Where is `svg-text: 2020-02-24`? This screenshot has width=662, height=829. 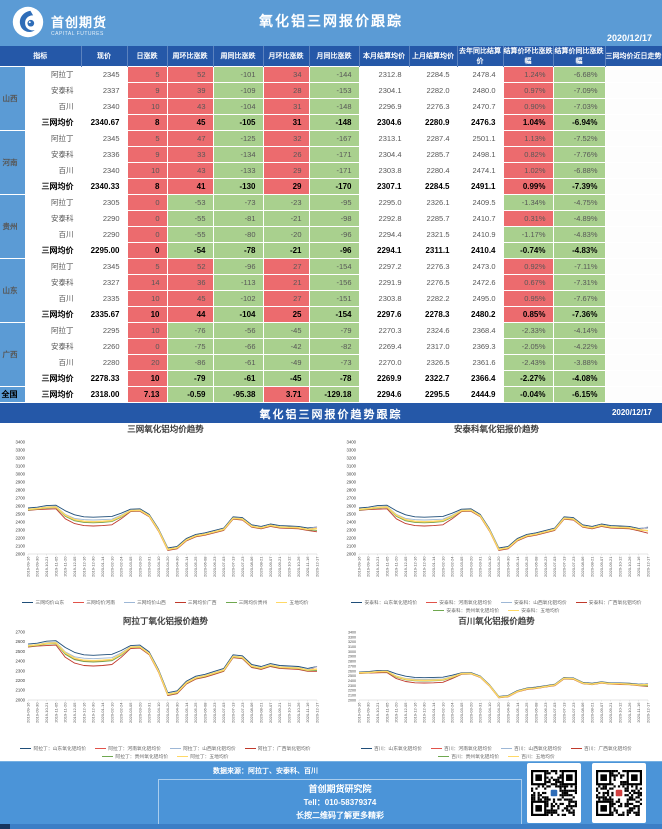 svg-text: 2020-02-24 is located at coordinates (121, 712).